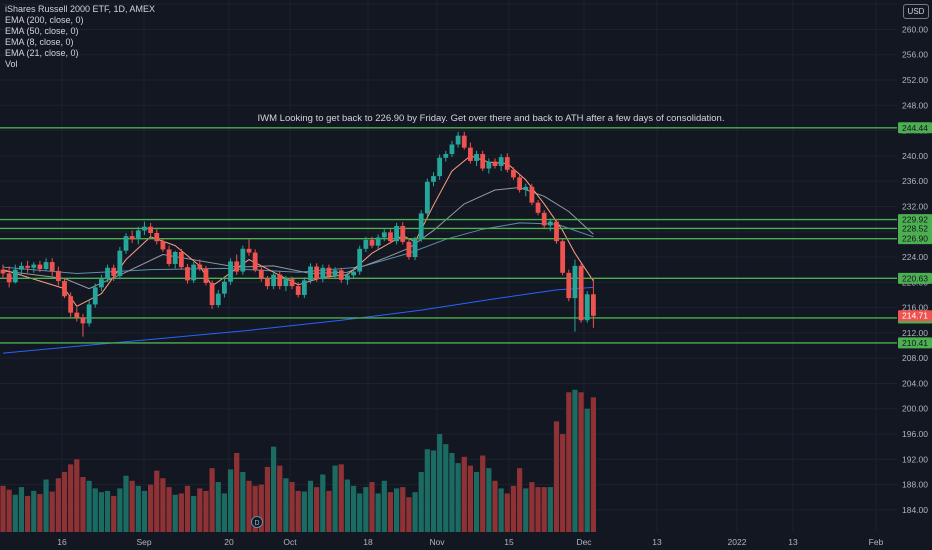  Describe the element at coordinates (915, 55) in the screenshot. I see `price-tick-label: 256.00` at that location.